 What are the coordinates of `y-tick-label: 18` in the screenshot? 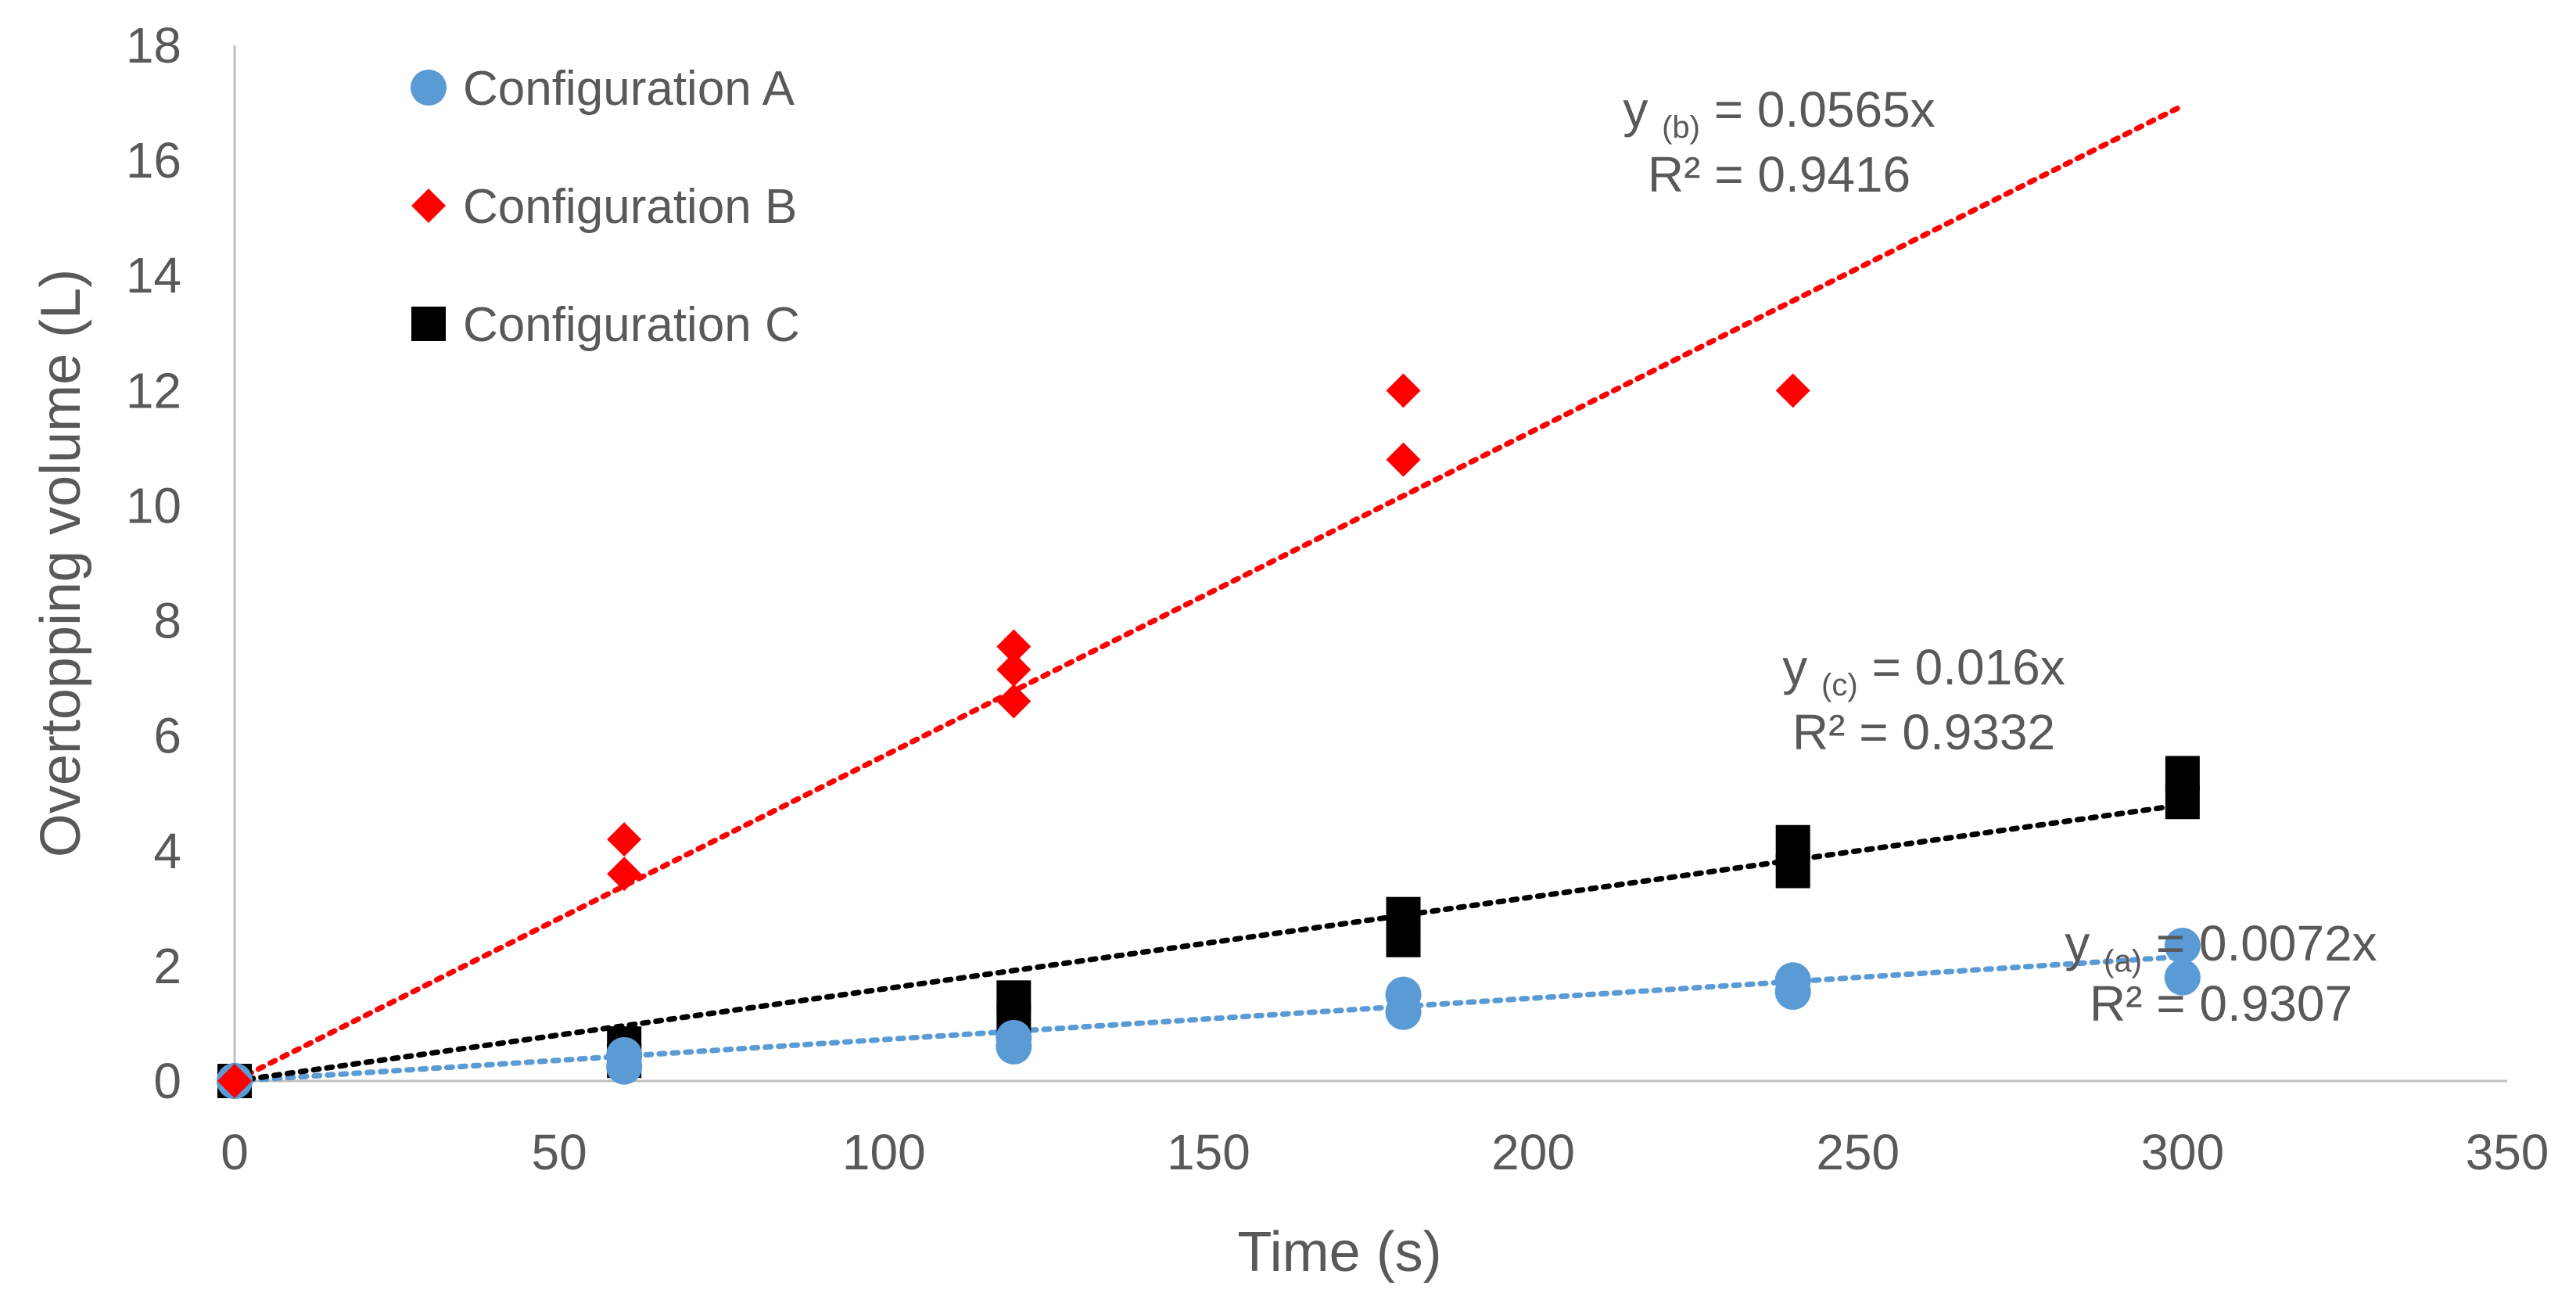 It's located at (153, 46).